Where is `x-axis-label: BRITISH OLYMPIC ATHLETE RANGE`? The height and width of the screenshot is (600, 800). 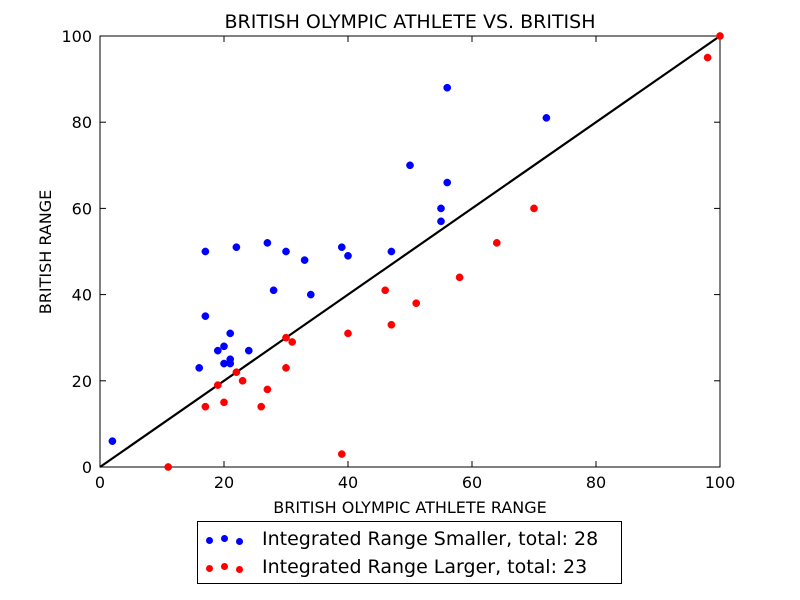 x-axis-label: BRITISH OLYMPIC ATHLETE RANGE is located at coordinates (410, 507).